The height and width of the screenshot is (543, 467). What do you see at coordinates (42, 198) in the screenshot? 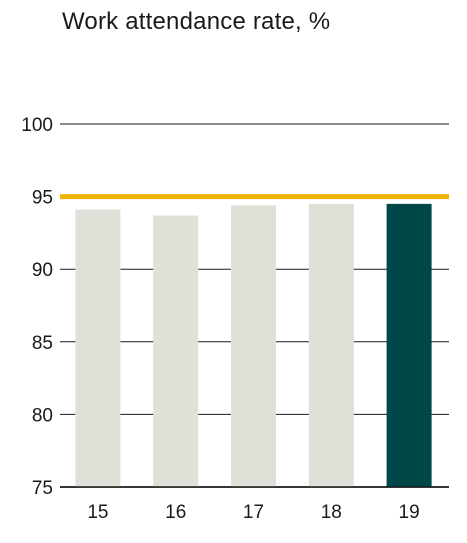
I see `y-tick-label: 95` at bounding box center [42, 198].